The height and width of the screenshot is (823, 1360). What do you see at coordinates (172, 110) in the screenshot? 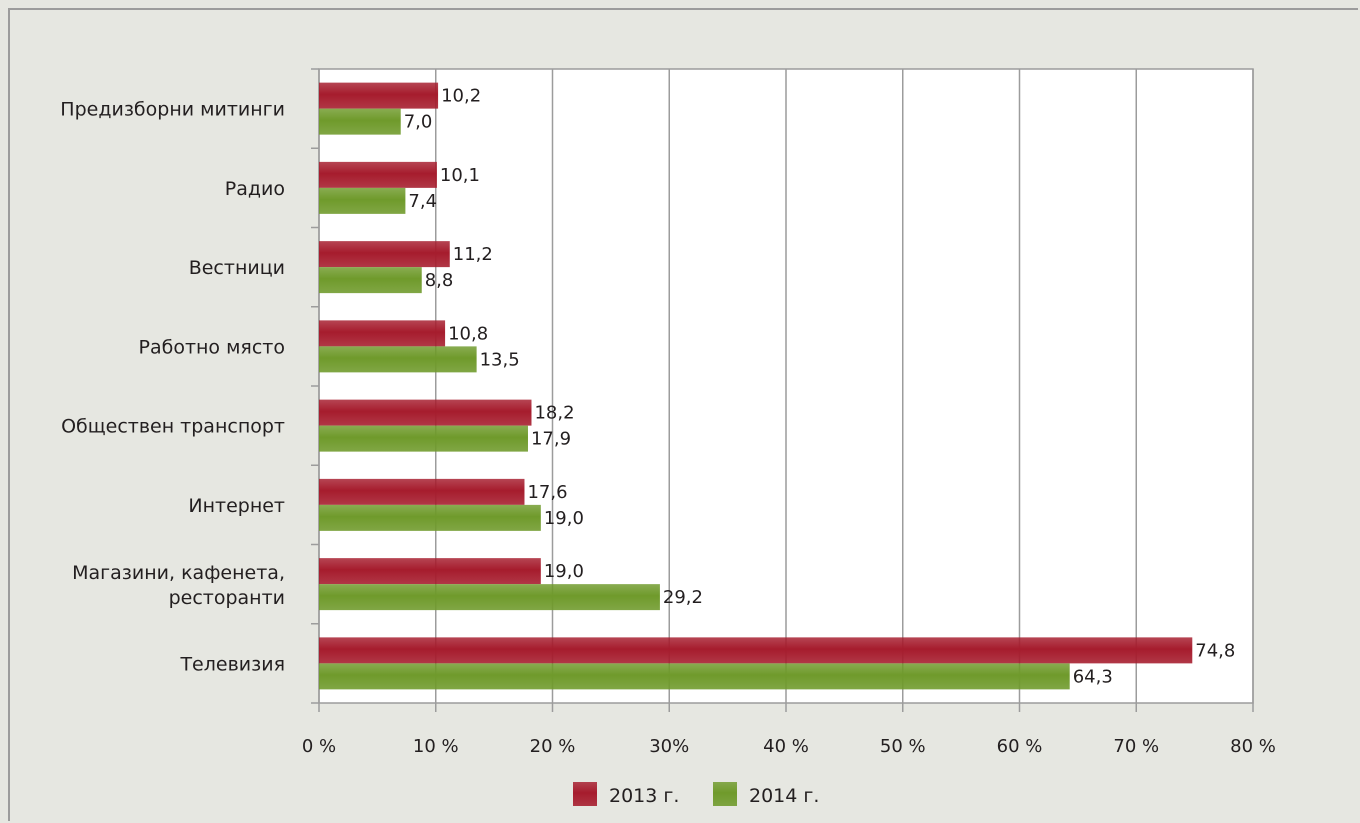
I see `category-label: Предизборни митинги` at bounding box center [172, 110].